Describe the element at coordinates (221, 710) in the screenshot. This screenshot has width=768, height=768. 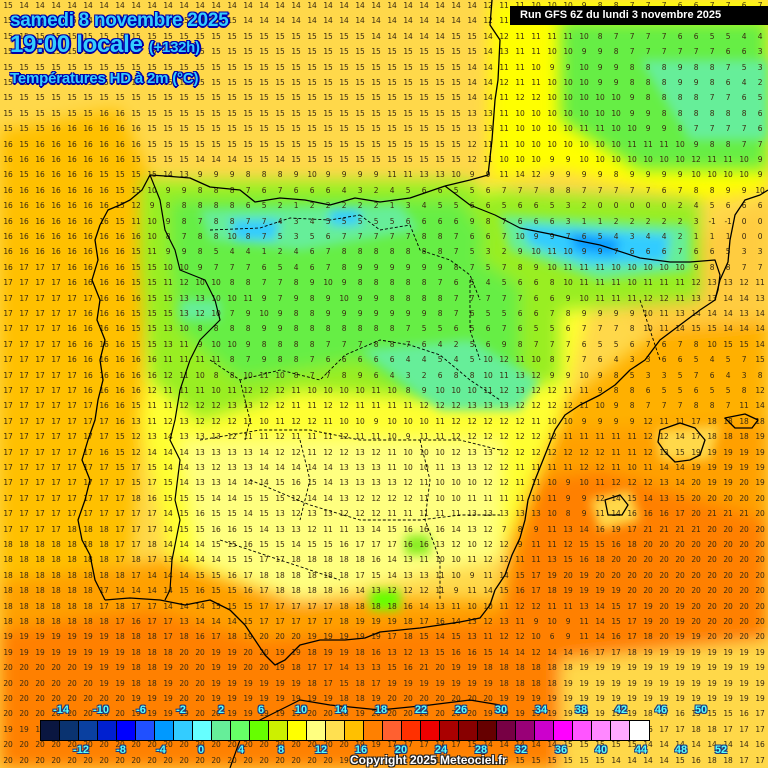
I see `color-scale-label-top: 2` at that location.